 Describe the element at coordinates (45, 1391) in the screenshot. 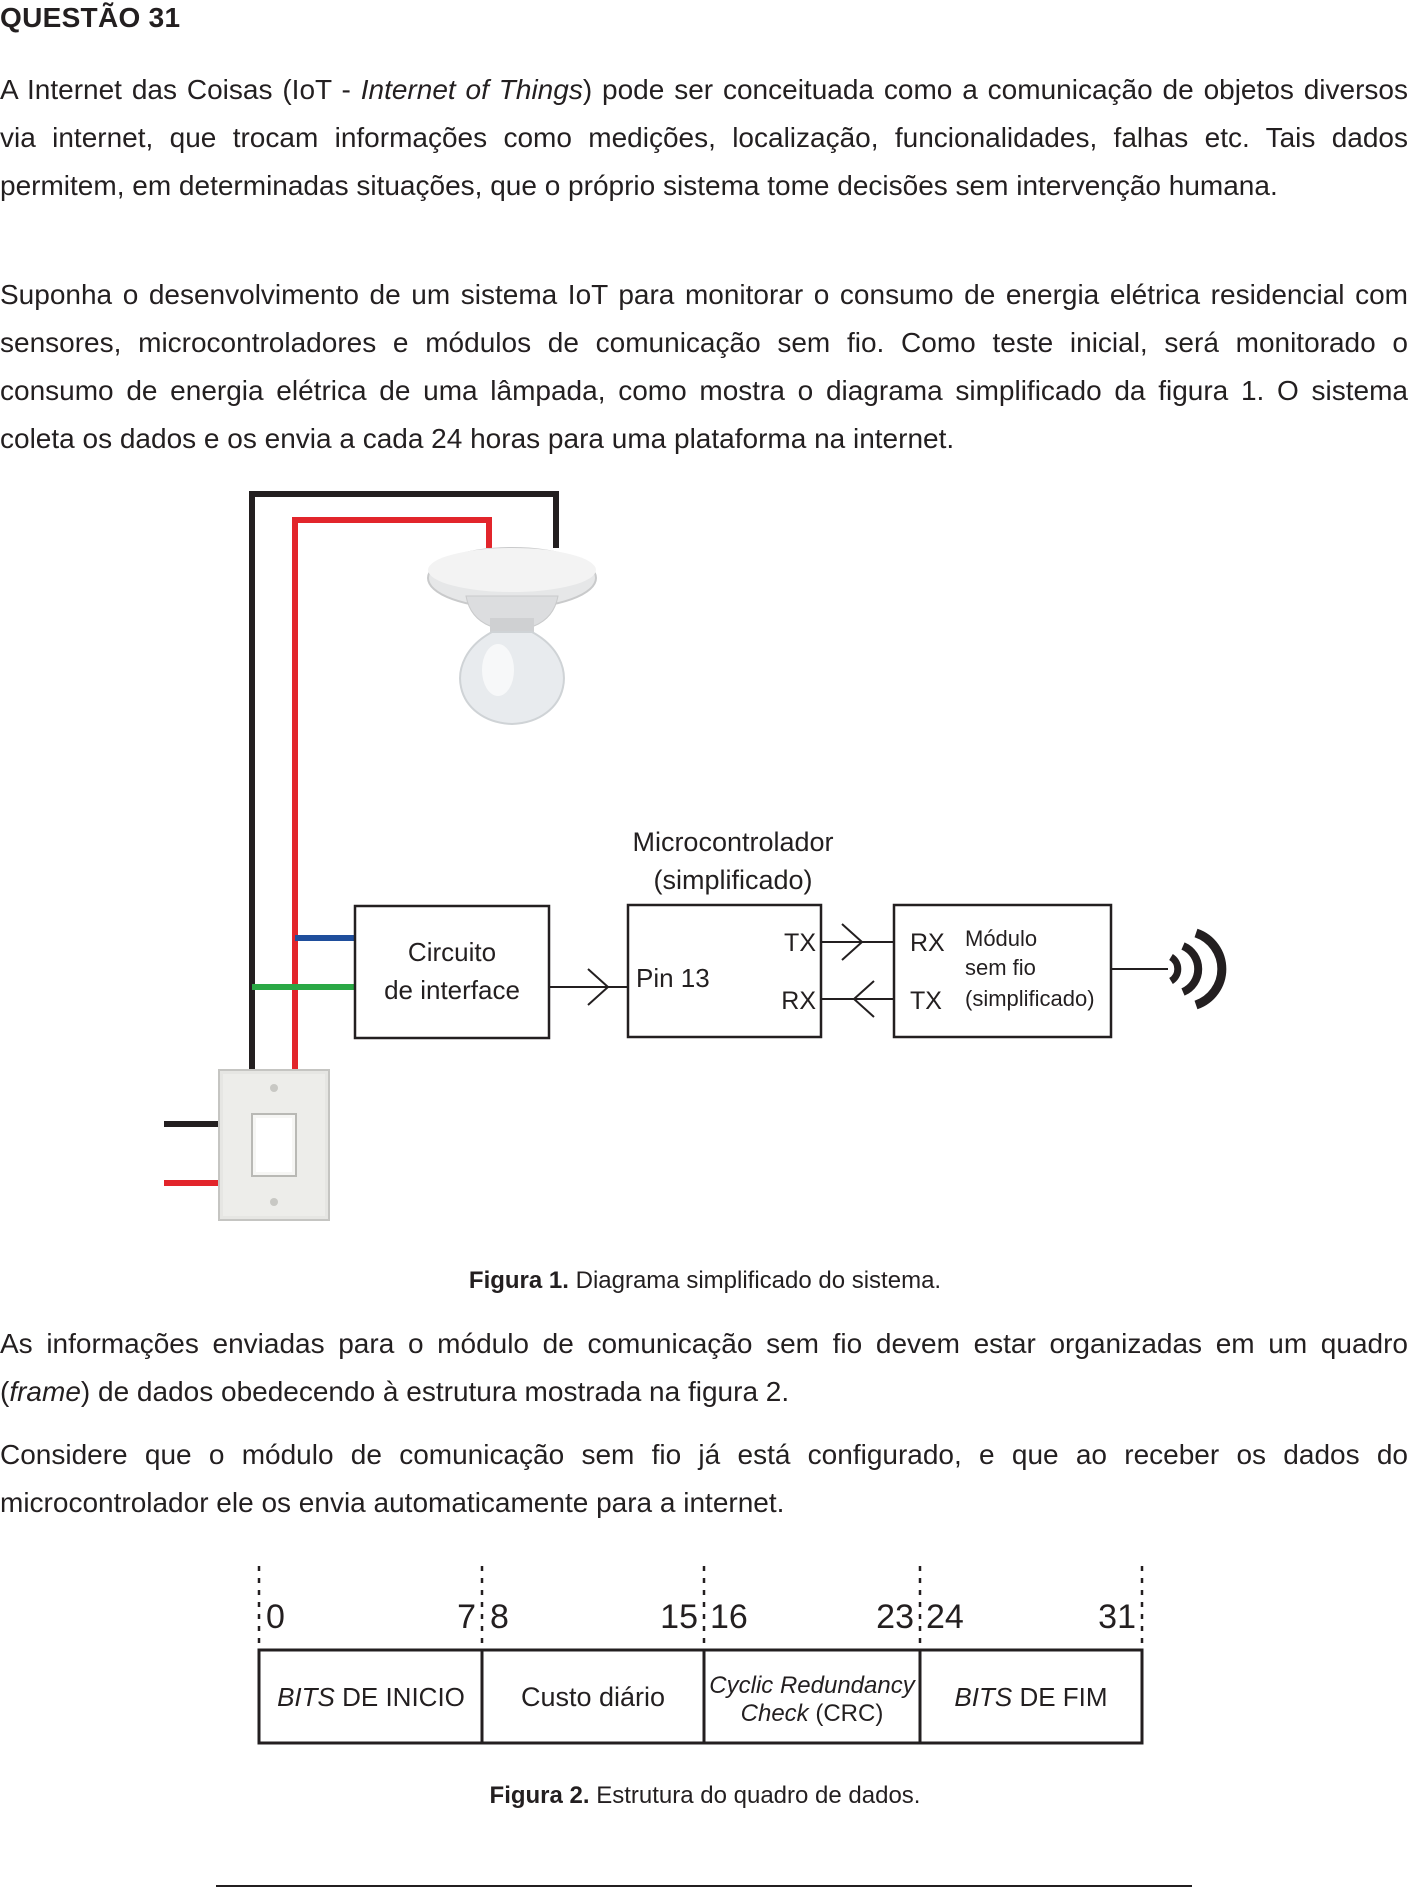

I see `p3-em: frame` at that location.